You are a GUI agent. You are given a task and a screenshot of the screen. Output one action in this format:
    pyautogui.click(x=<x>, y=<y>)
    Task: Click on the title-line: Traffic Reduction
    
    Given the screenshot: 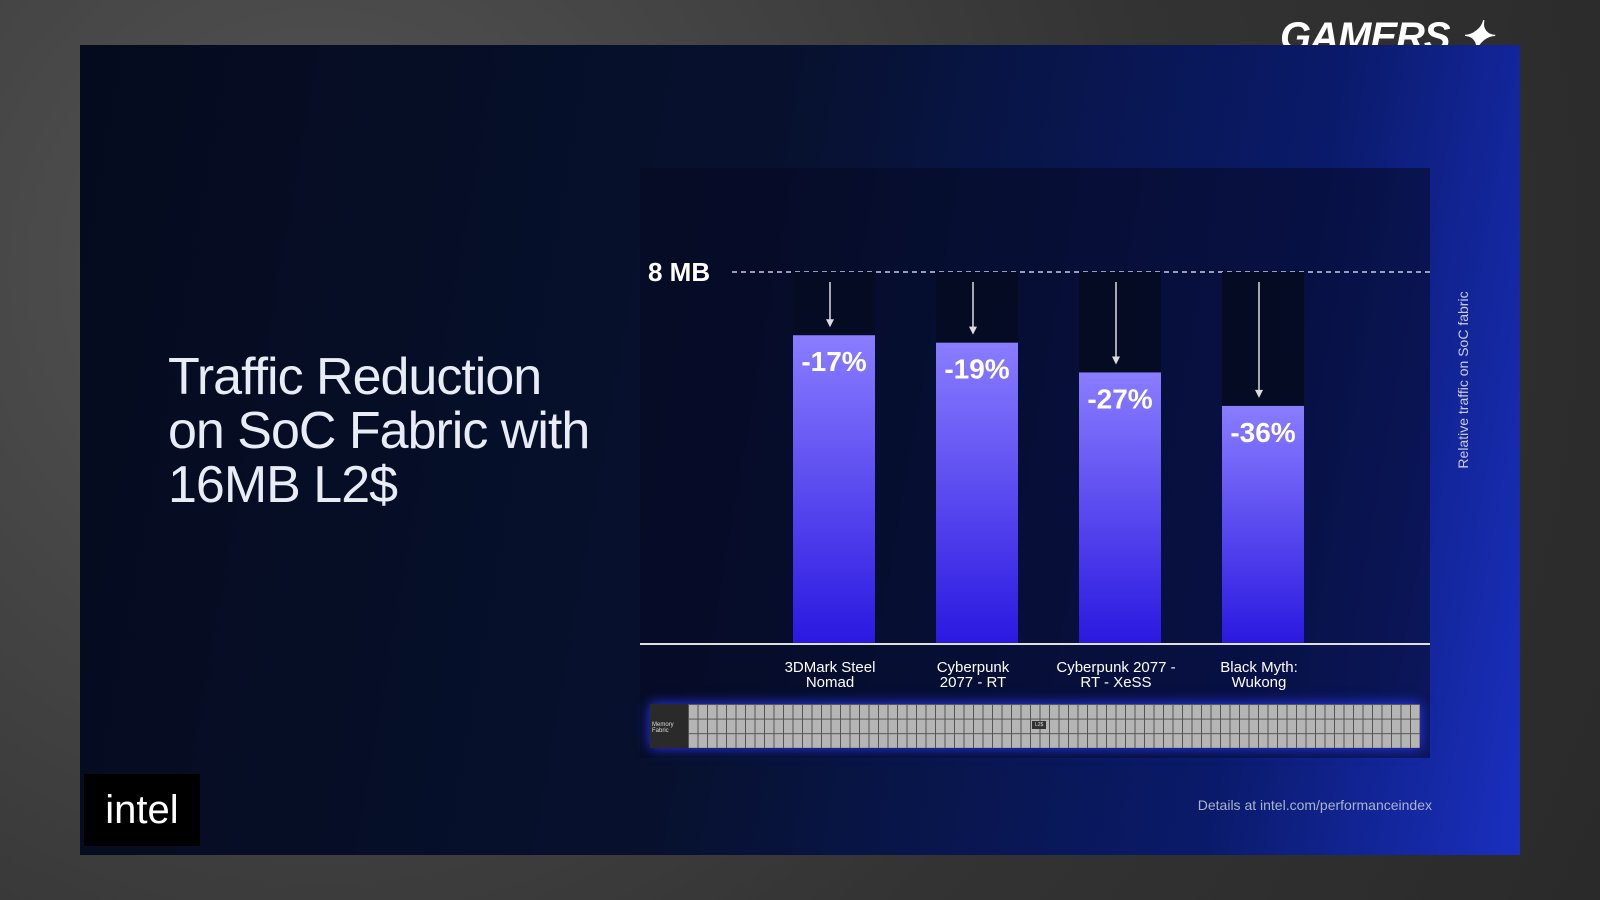 What is the action you would take?
    pyautogui.click(x=355, y=377)
    